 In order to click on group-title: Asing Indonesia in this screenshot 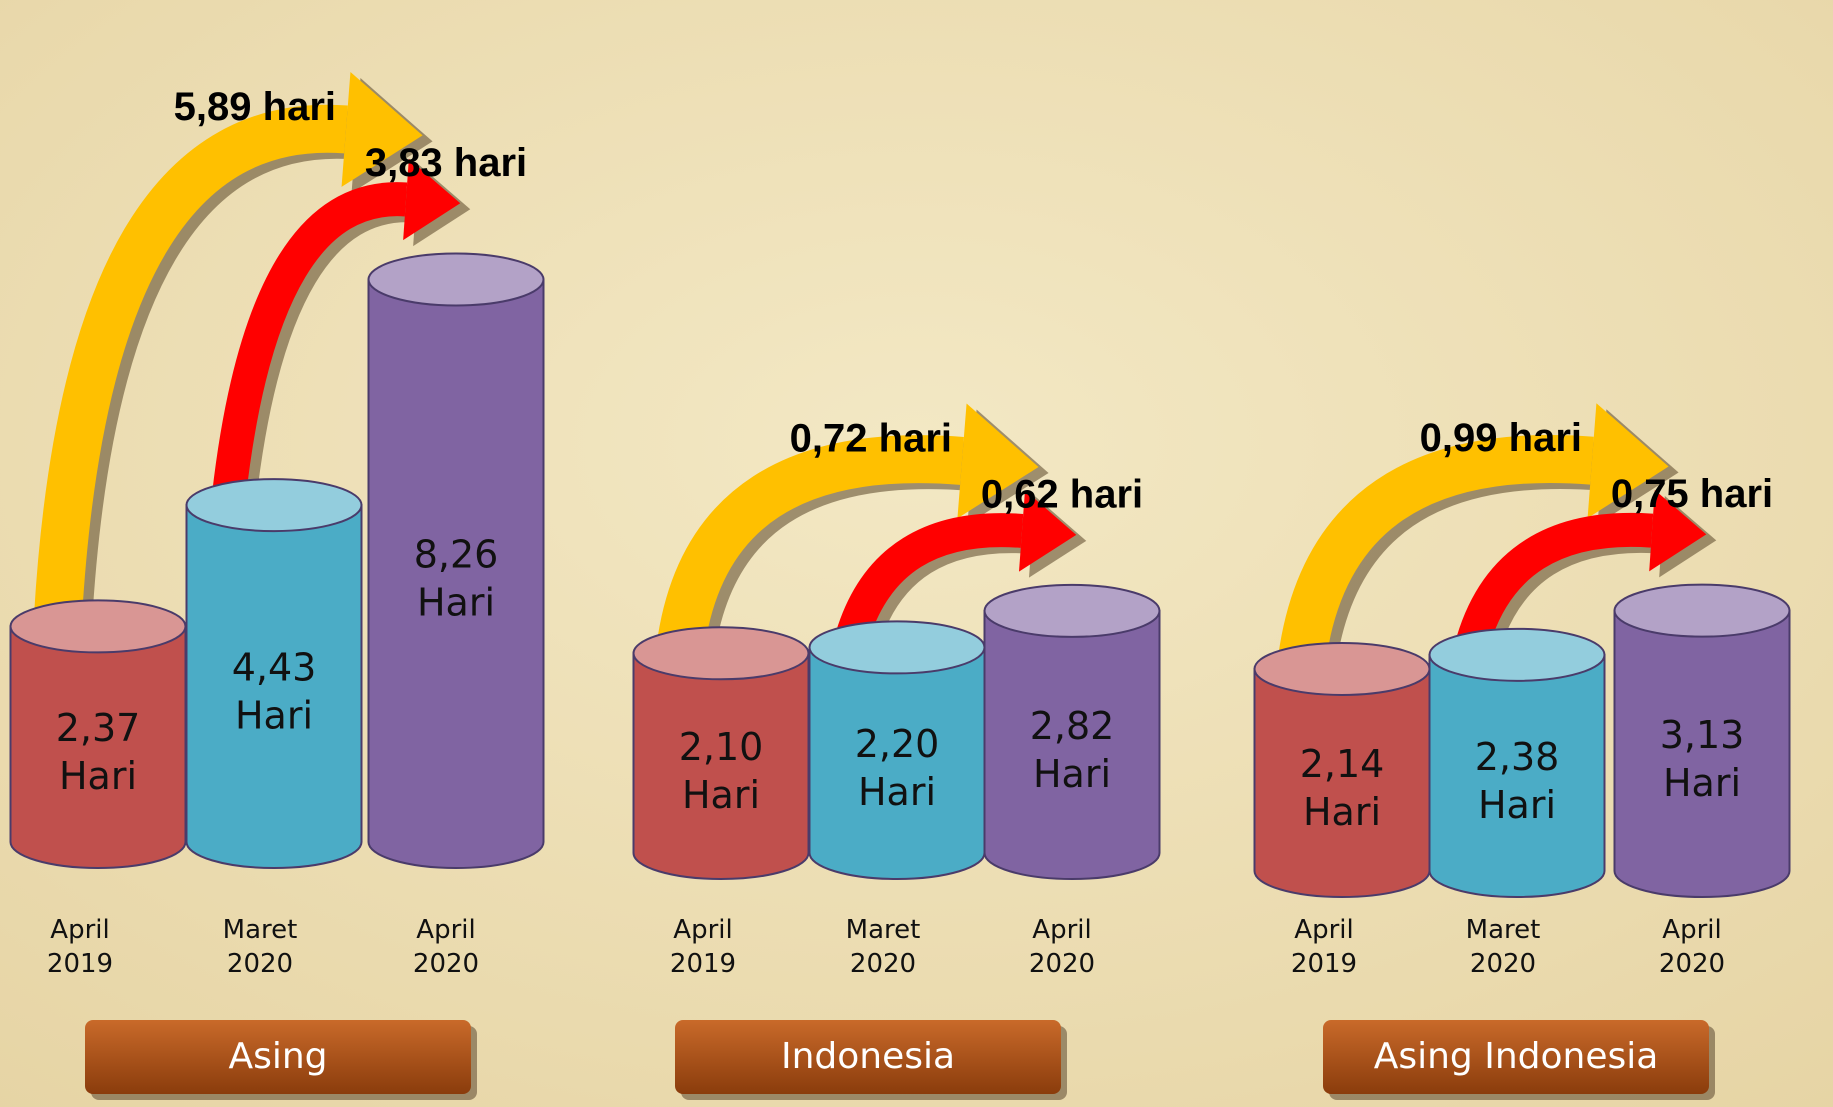, I will do `click(1516, 1056)`.